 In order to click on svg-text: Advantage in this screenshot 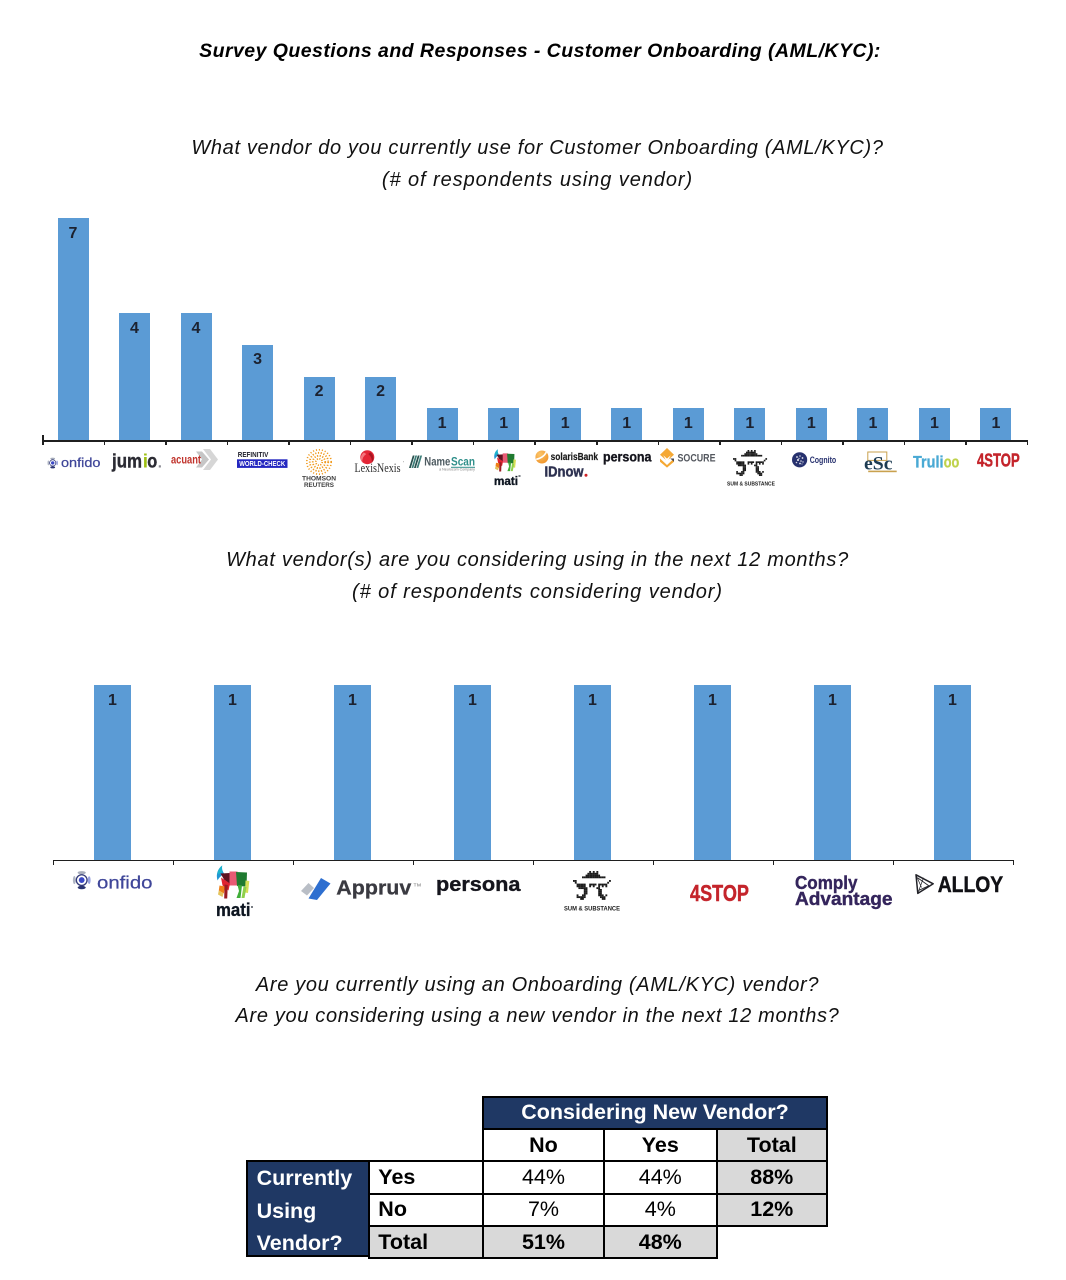, I will do `click(844, 898)`.